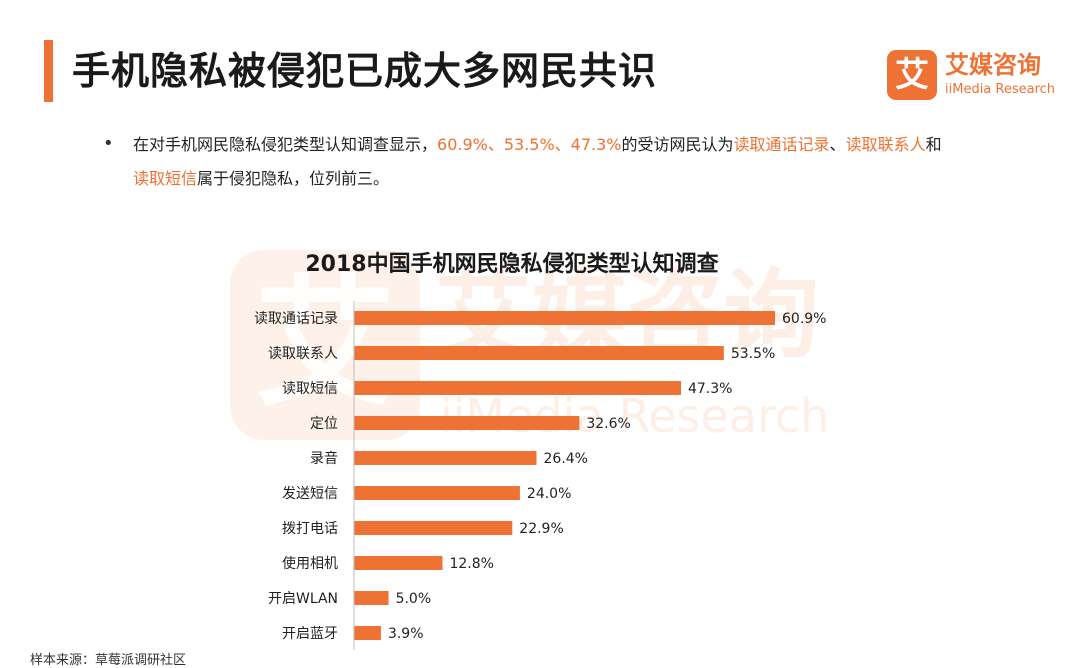  I want to click on category-label: 开启蓝牙, so click(310, 634).